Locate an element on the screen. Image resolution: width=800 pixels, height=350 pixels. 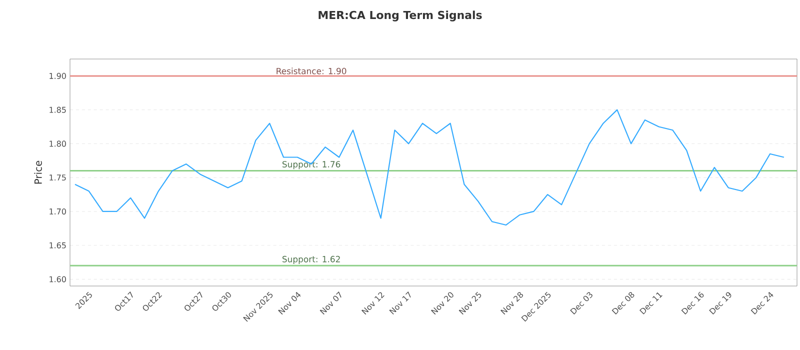
chart-title: MER:CA Long Term Signals is located at coordinates (400, 16).